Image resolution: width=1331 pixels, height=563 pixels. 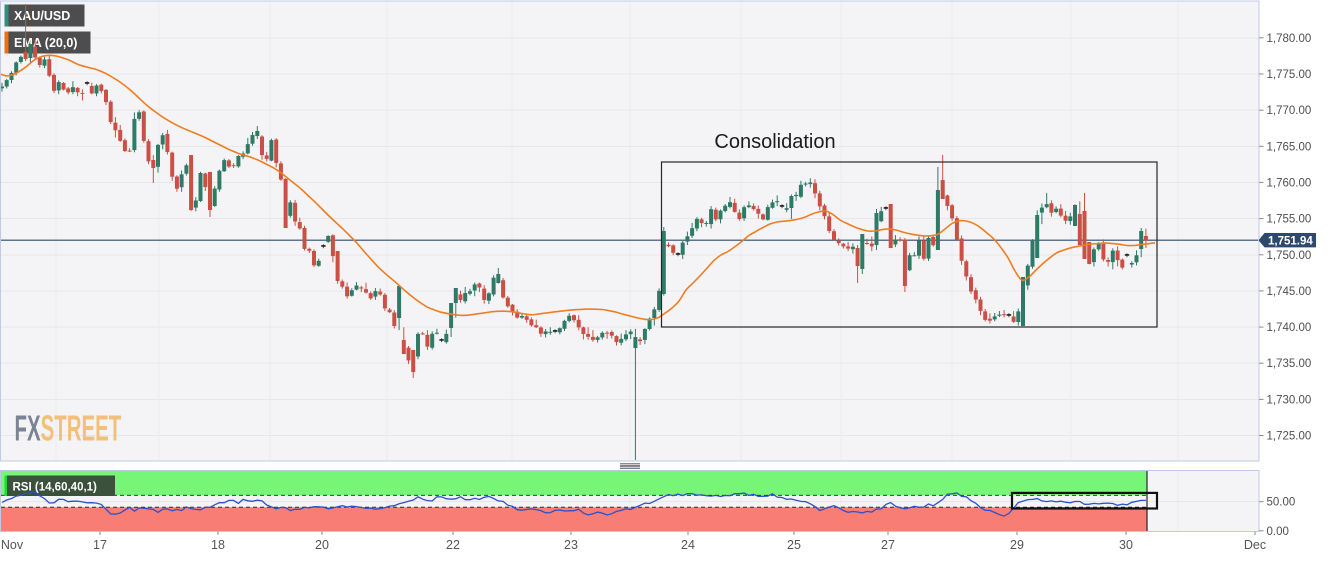 What do you see at coordinates (1290, 242) in the screenshot?
I see `svg-text: 1,751.94` at bounding box center [1290, 242].